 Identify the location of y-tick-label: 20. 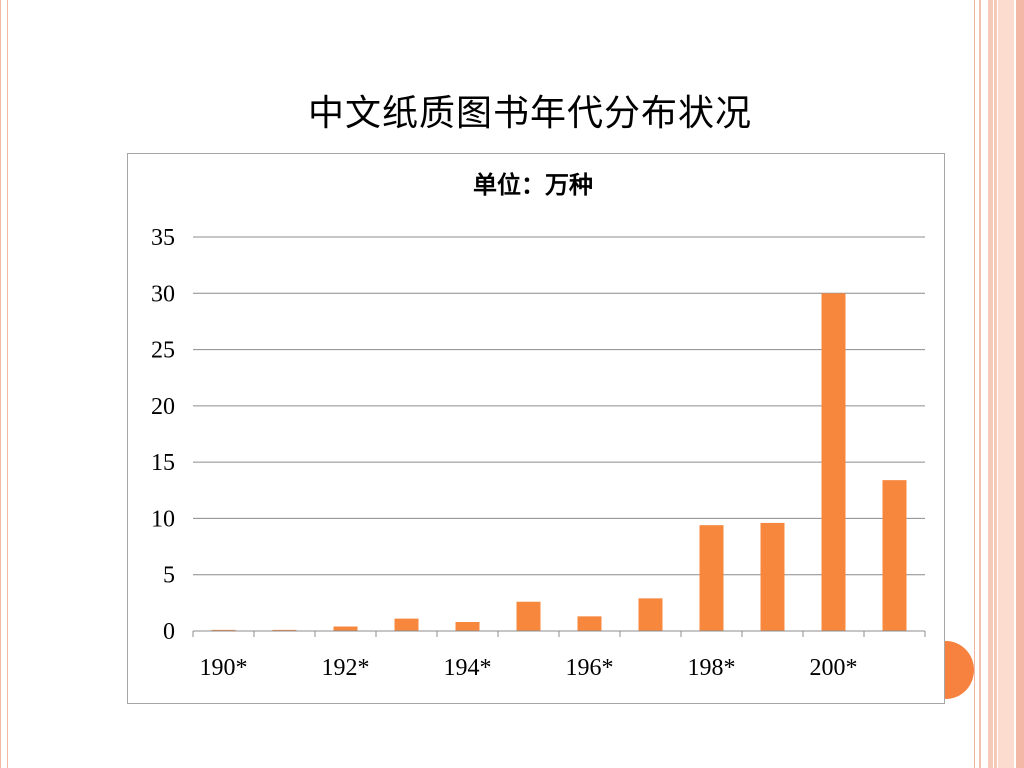
(163, 407).